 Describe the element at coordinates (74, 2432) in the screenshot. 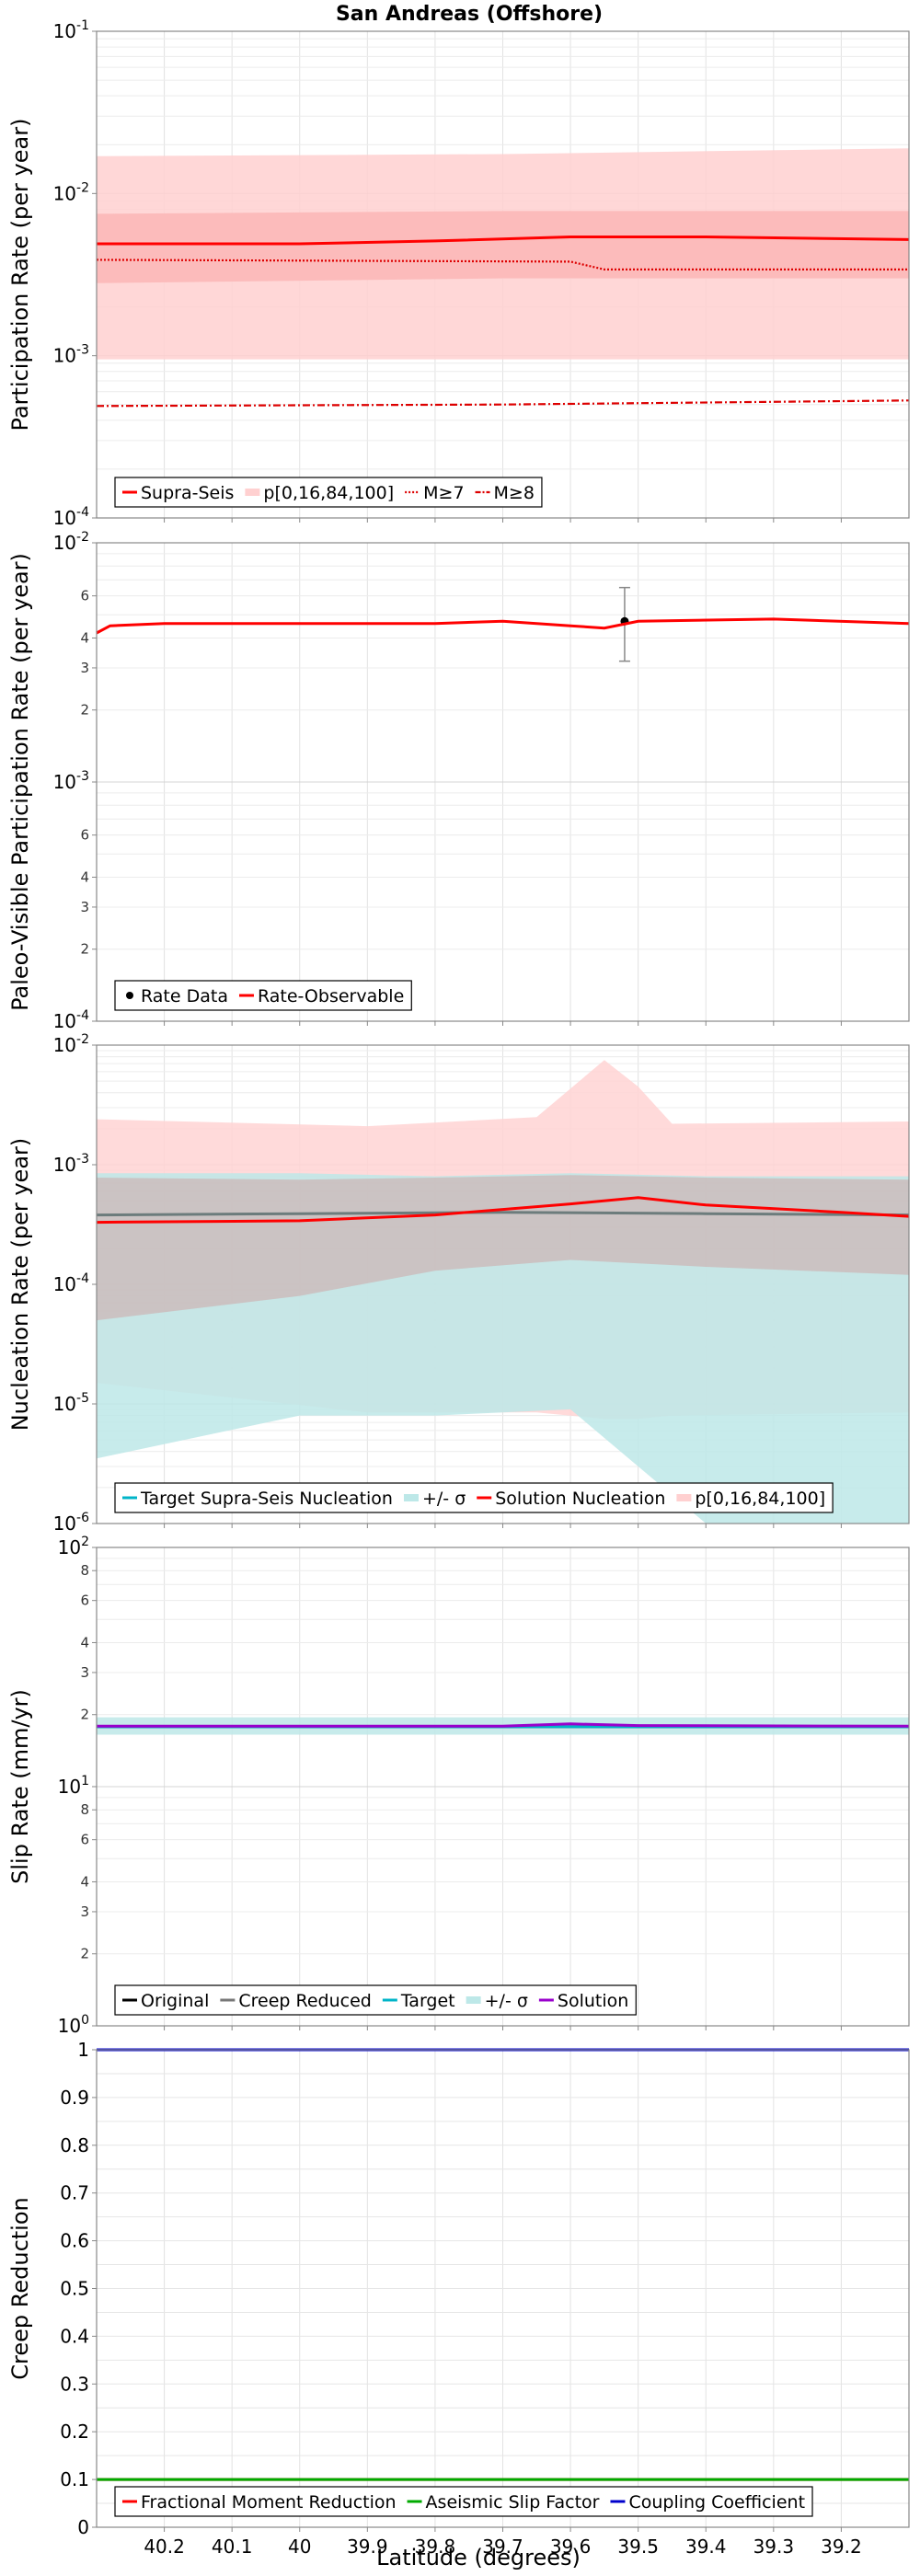

I see `y-tick-label: 0.2` at that location.